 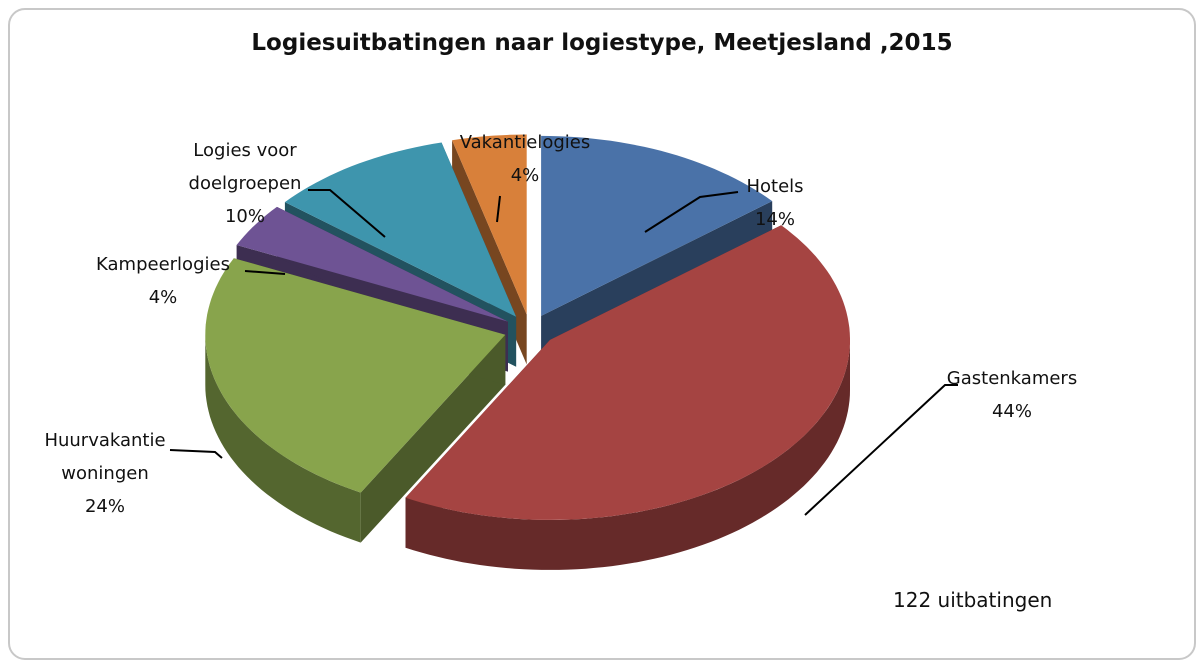 What do you see at coordinates (525, 142) in the screenshot?
I see `category-label: Vakantielogies` at bounding box center [525, 142].